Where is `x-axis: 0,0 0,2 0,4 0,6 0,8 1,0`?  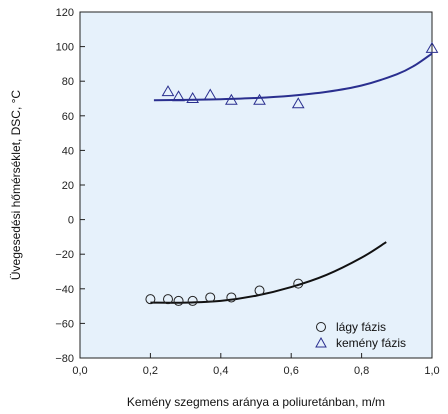 x-axis: 0,0 0,2 0,4 0,6 0,8 1,0 is located at coordinates (256, 365).